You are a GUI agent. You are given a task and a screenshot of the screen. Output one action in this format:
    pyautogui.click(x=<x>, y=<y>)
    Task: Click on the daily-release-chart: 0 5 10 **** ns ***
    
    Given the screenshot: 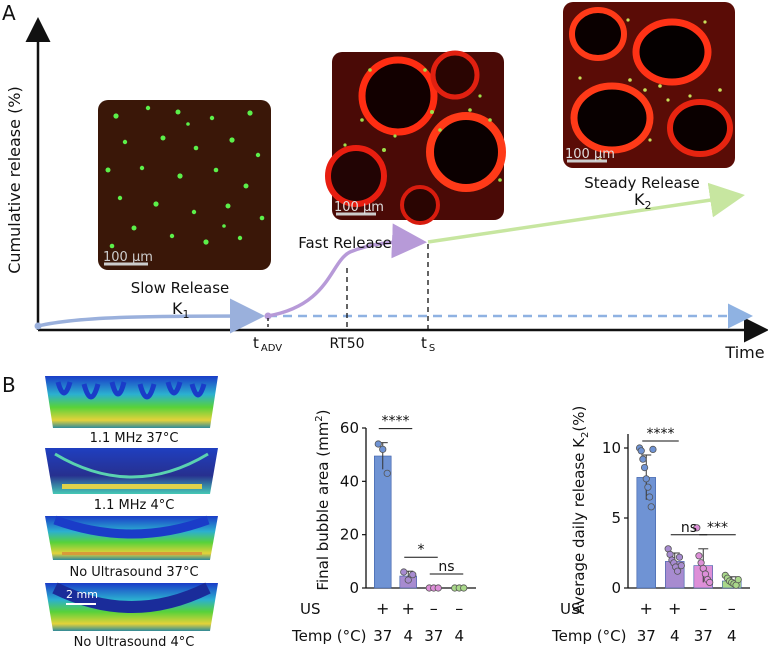 What is the action you would take?
    pyautogui.click(x=676, y=511)
    